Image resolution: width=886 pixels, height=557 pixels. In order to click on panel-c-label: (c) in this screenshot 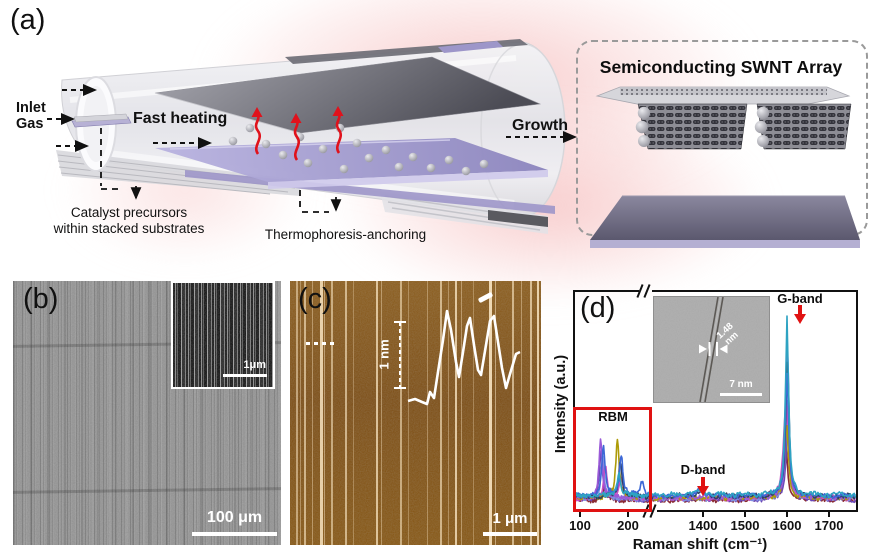, I will do `click(315, 299)`.